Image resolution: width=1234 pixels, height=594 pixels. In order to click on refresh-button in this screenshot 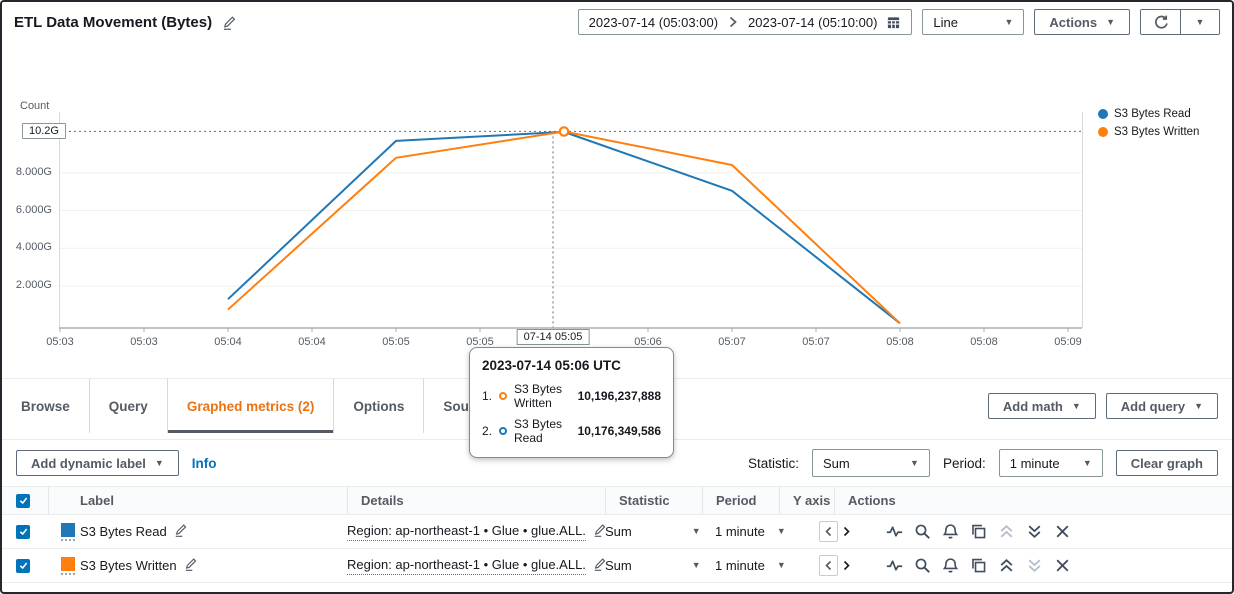, I will do `click(1160, 22)`.